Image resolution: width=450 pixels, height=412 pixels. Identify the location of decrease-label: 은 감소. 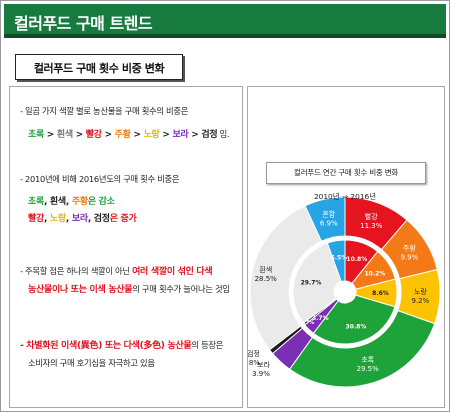
(101, 202).